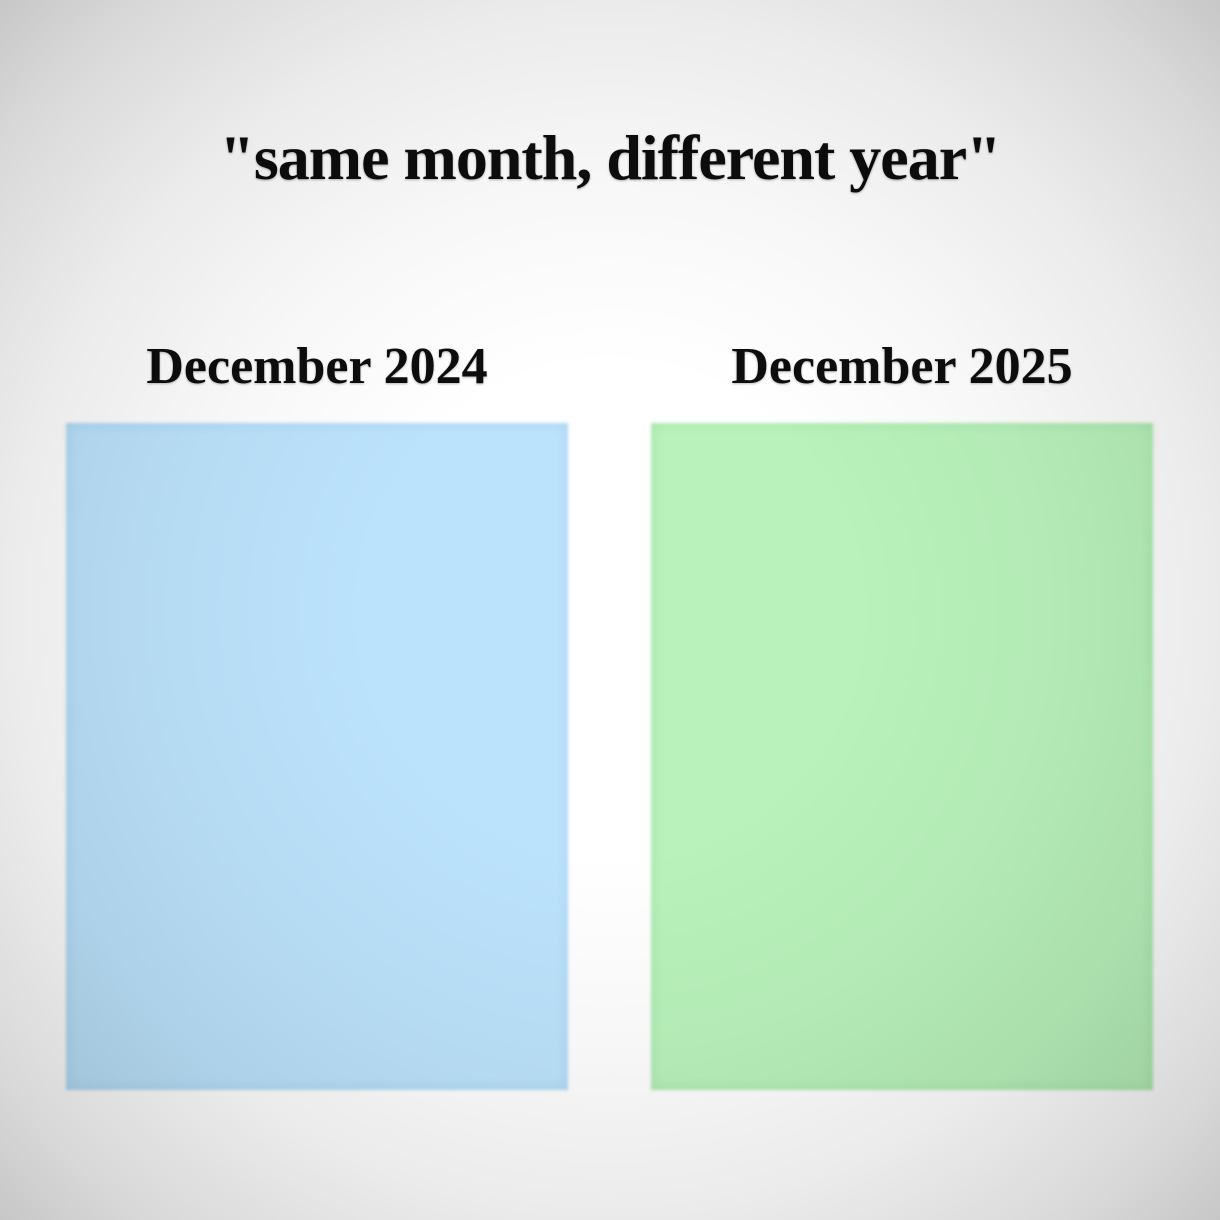  Describe the element at coordinates (610, 157) in the screenshot. I see `page-title: "same month, different year"` at that location.